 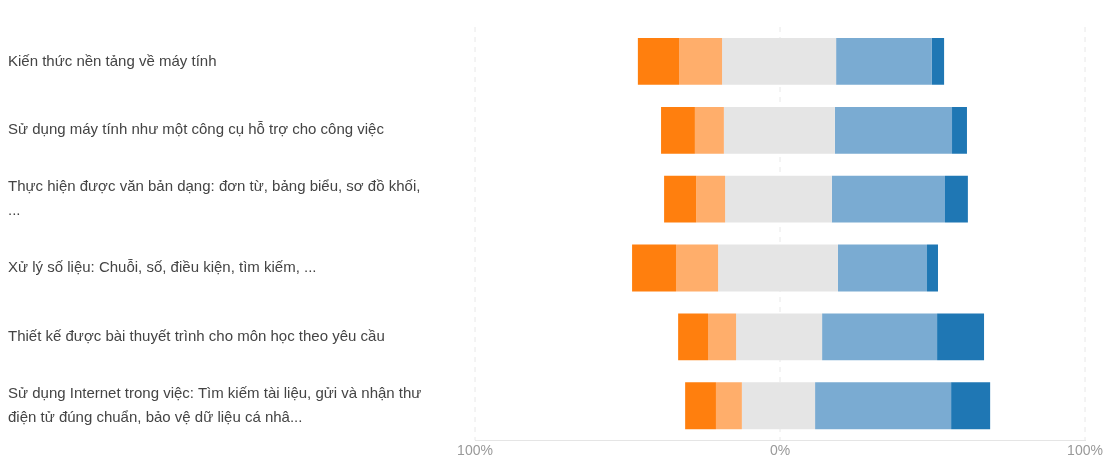 What do you see at coordinates (112, 60) in the screenshot?
I see `y-tick-label: Kiến thức nền tảng về máy tính` at bounding box center [112, 60].